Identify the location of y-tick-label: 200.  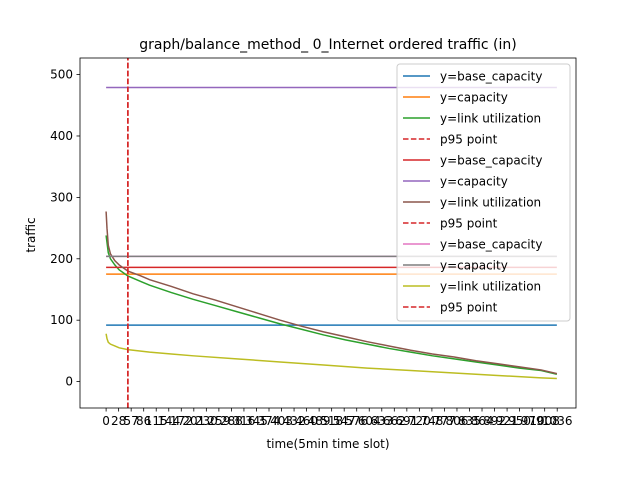
(61, 259).